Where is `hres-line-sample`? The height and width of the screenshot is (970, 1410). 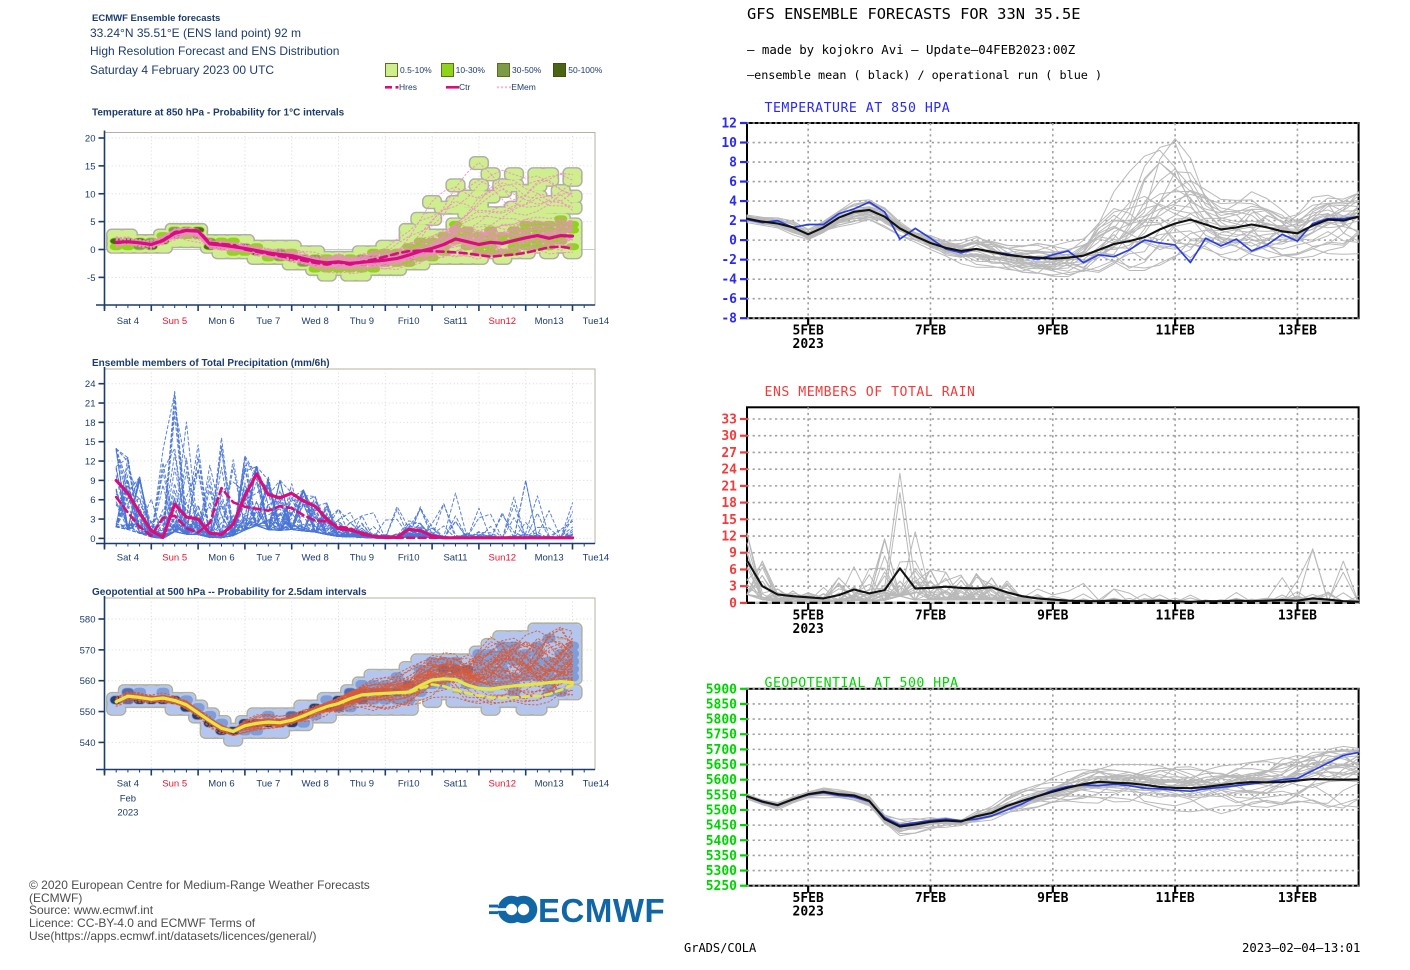 hres-line-sample is located at coordinates (392, 87).